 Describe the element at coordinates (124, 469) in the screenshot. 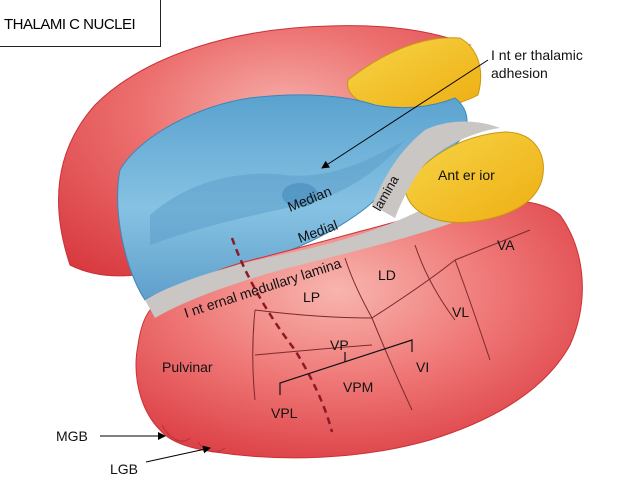

I see `label-lgb: LGB` at that location.